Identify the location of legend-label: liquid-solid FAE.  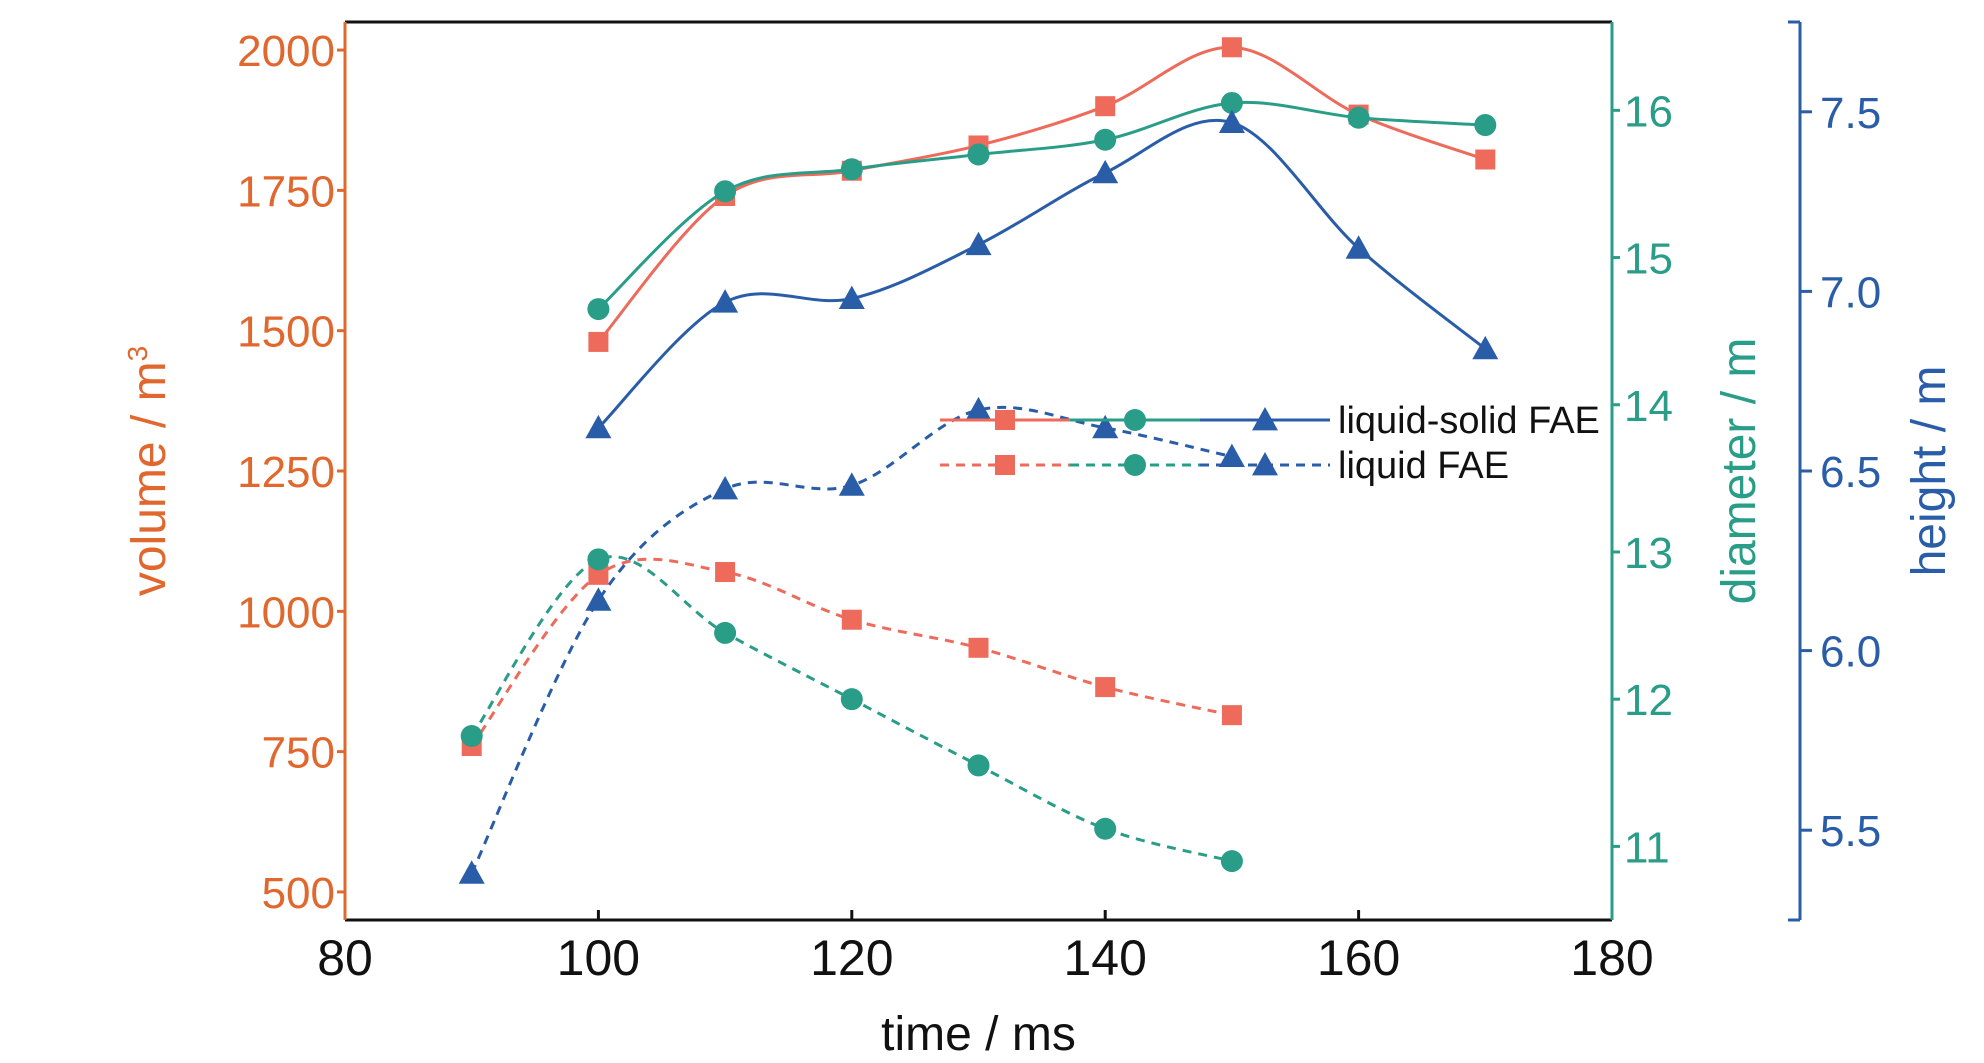
(1469, 421).